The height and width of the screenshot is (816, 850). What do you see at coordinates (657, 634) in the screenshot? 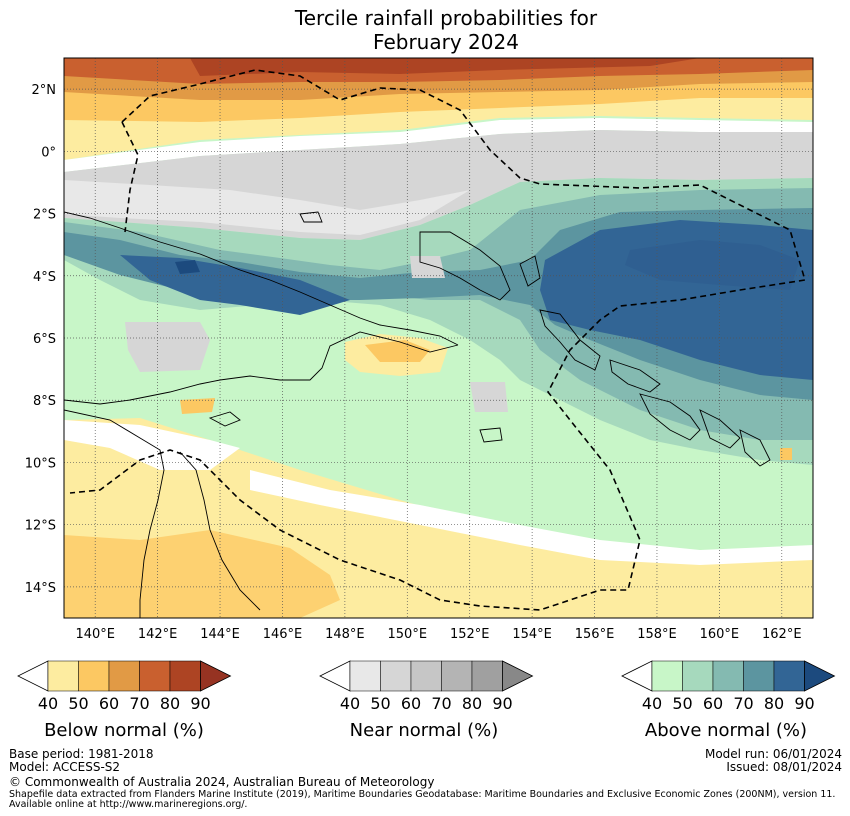
I see `lon-label: 158°E` at bounding box center [657, 634].